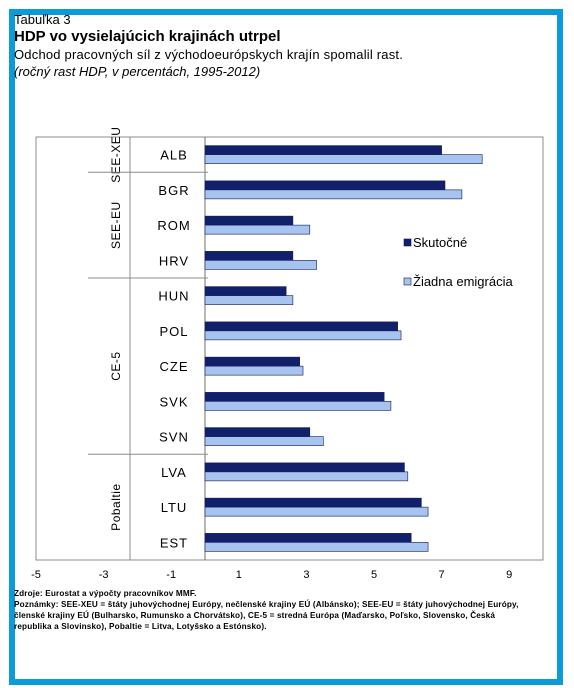 This screenshot has width=574, height=688. Describe the element at coordinates (509, 575) in the screenshot. I see `x-tick-label: 9` at that location.